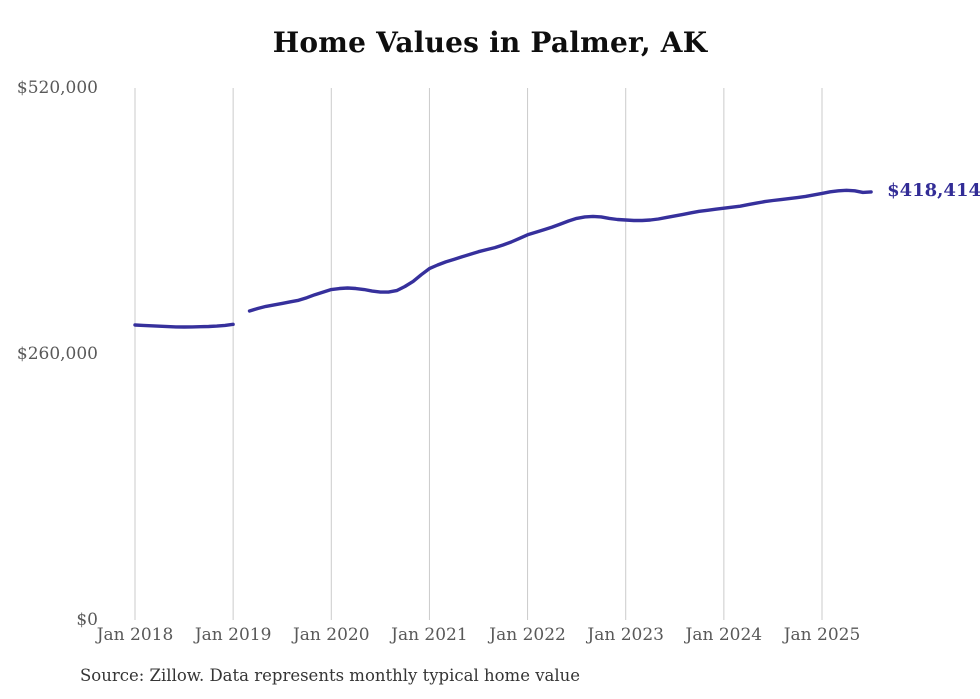  Describe the element at coordinates (822, 635) in the screenshot. I see `x-axis-tick-label: Jan 2025` at that location.